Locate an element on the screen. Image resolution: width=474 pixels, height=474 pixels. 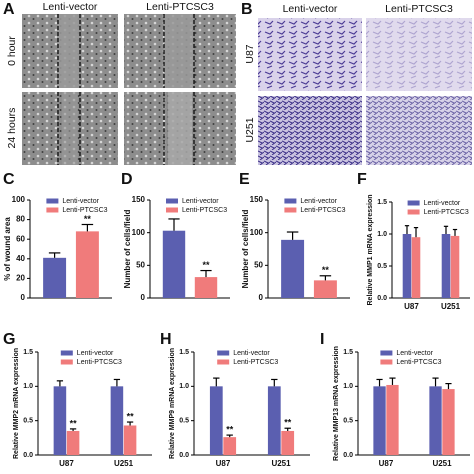
panel-label: A is located at coordinates (9, 9).